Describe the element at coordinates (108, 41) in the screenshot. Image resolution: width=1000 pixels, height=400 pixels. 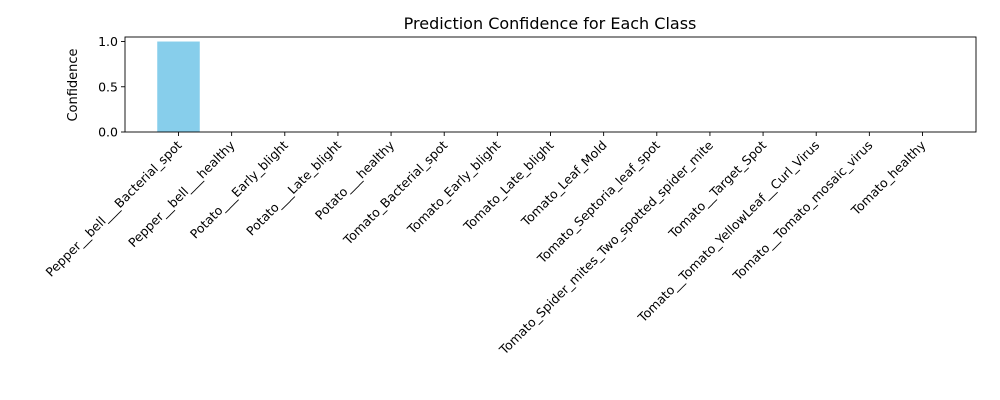
I see `y-tick-label: 1.0` at that location.